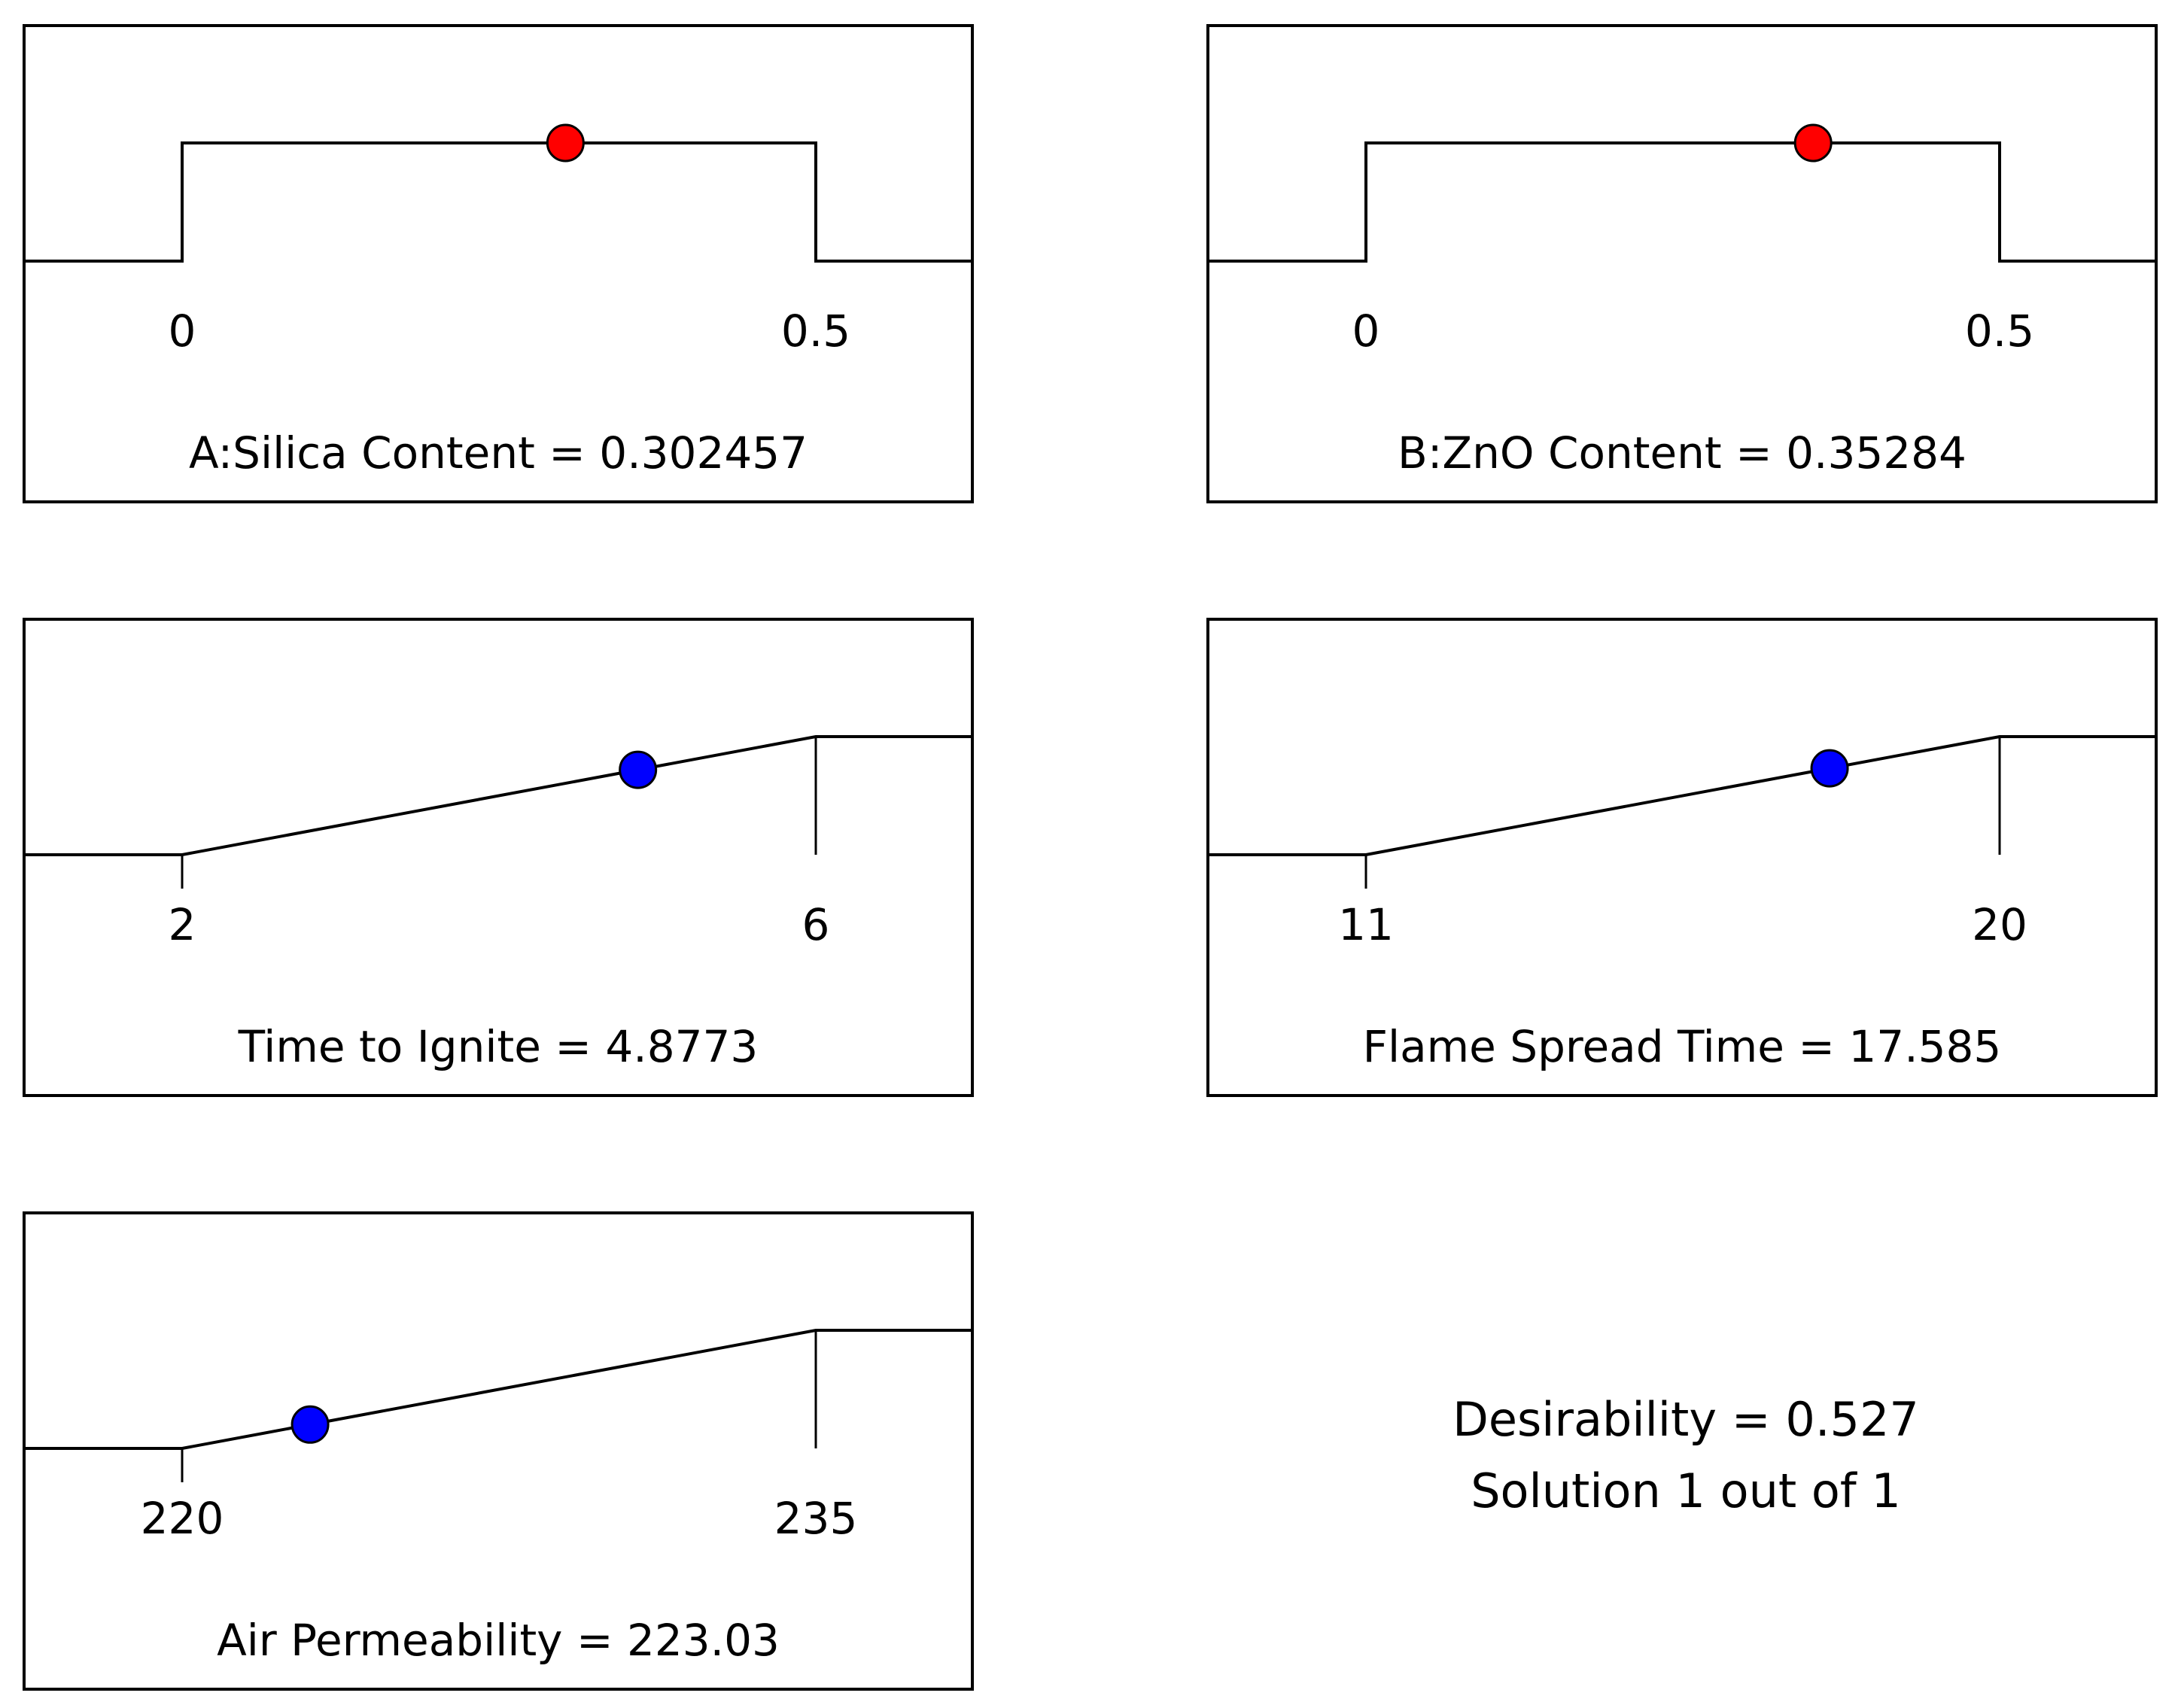 Image resolution: width=2181 pixels, height=1708 pixels. I want to click on factor-value-label: Time to Ignite = 4.8773, so click(498, 1046).